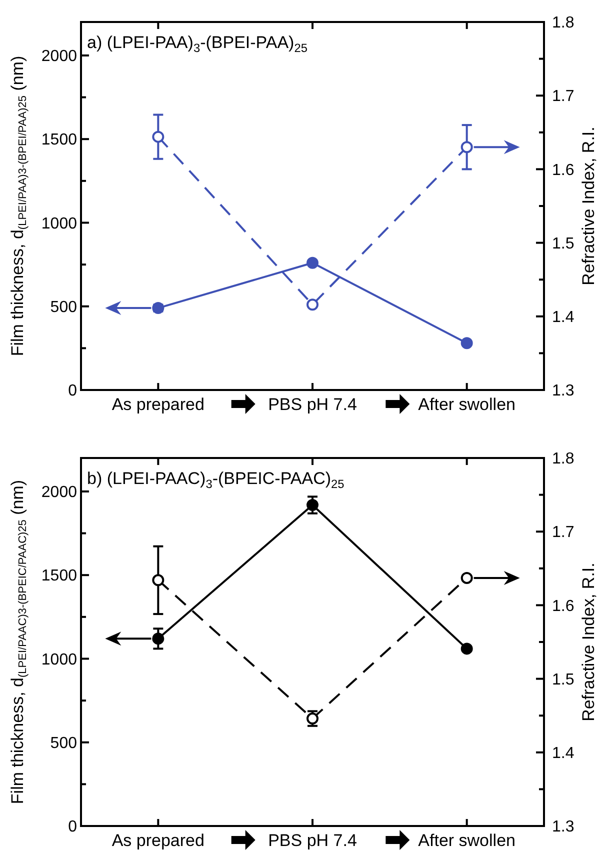 Image resolution: width=609 pixels, height=857 pixels. Describe the element at coordinates (216, 480) in the screenshot. I see `text: b) (LPEI-PAAC)$_{3}$-(BPEIC-PAAC)$_{25}$` at that location.